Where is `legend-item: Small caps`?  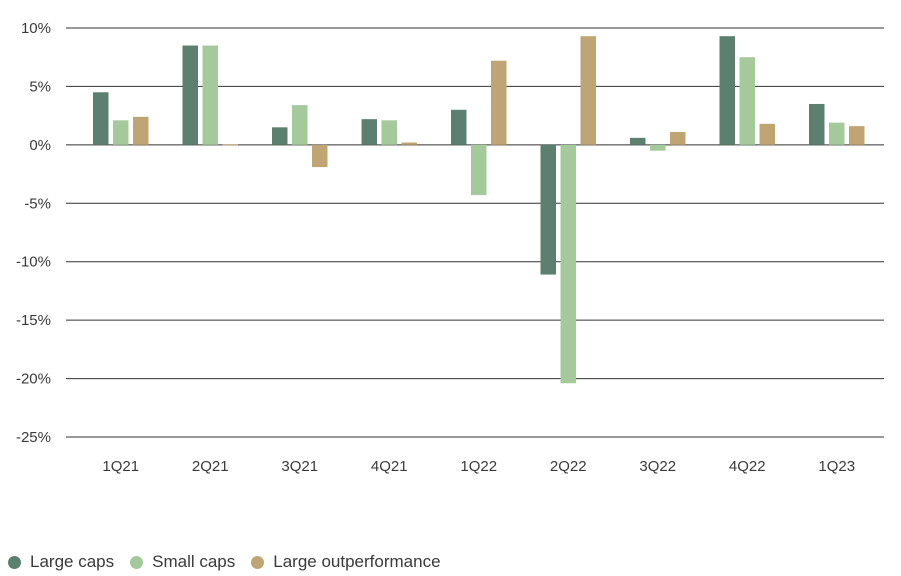
legend-item: Small caps is located at coordinates (182, 562).